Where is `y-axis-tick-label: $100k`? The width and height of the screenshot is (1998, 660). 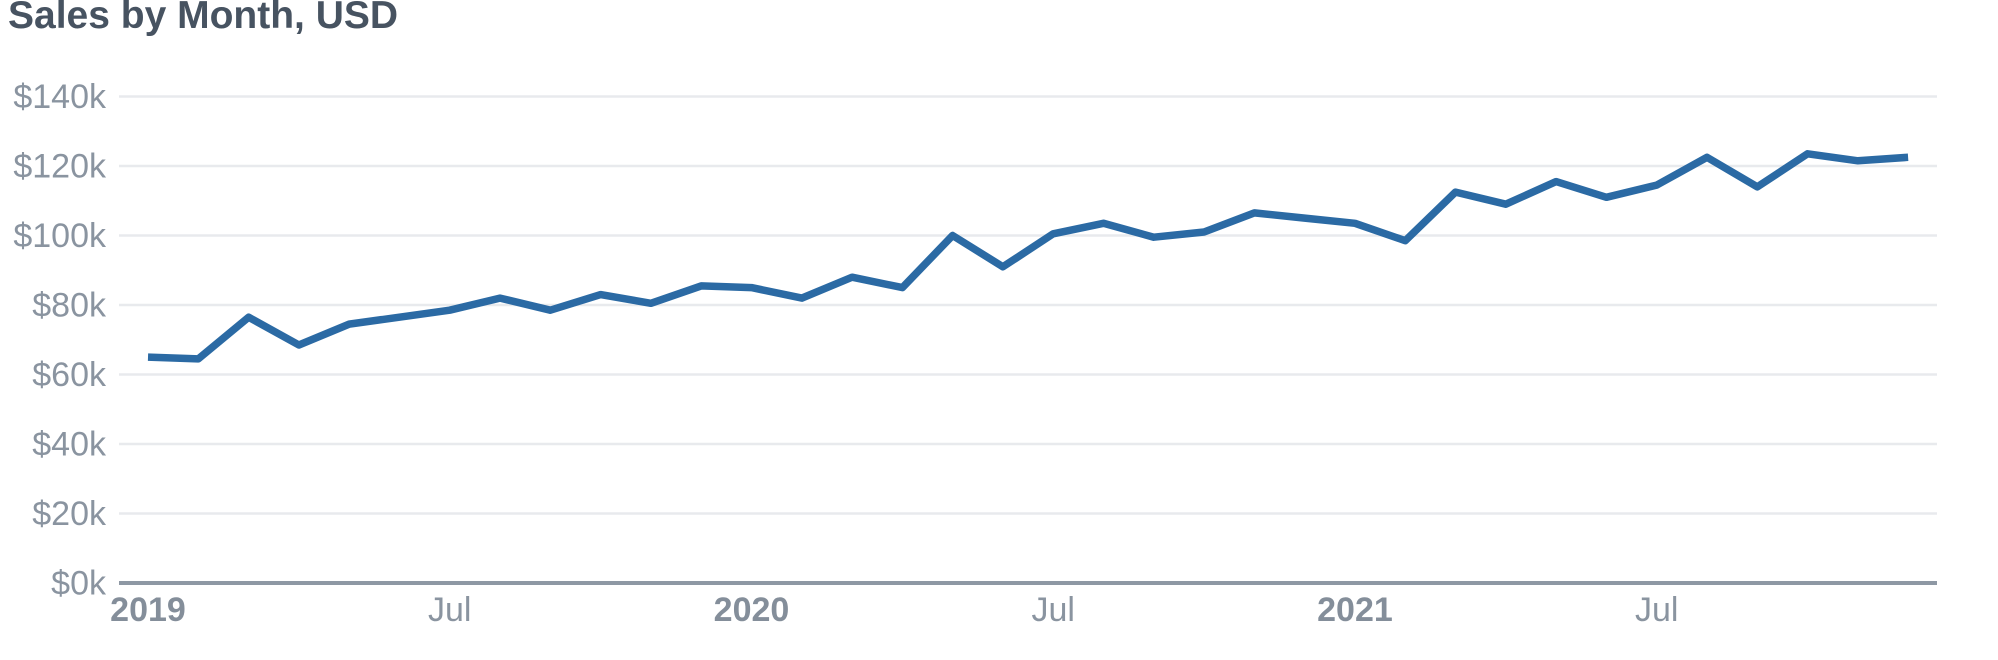 y-axis-tick-label: $100k is located at coordinates (60, 236).